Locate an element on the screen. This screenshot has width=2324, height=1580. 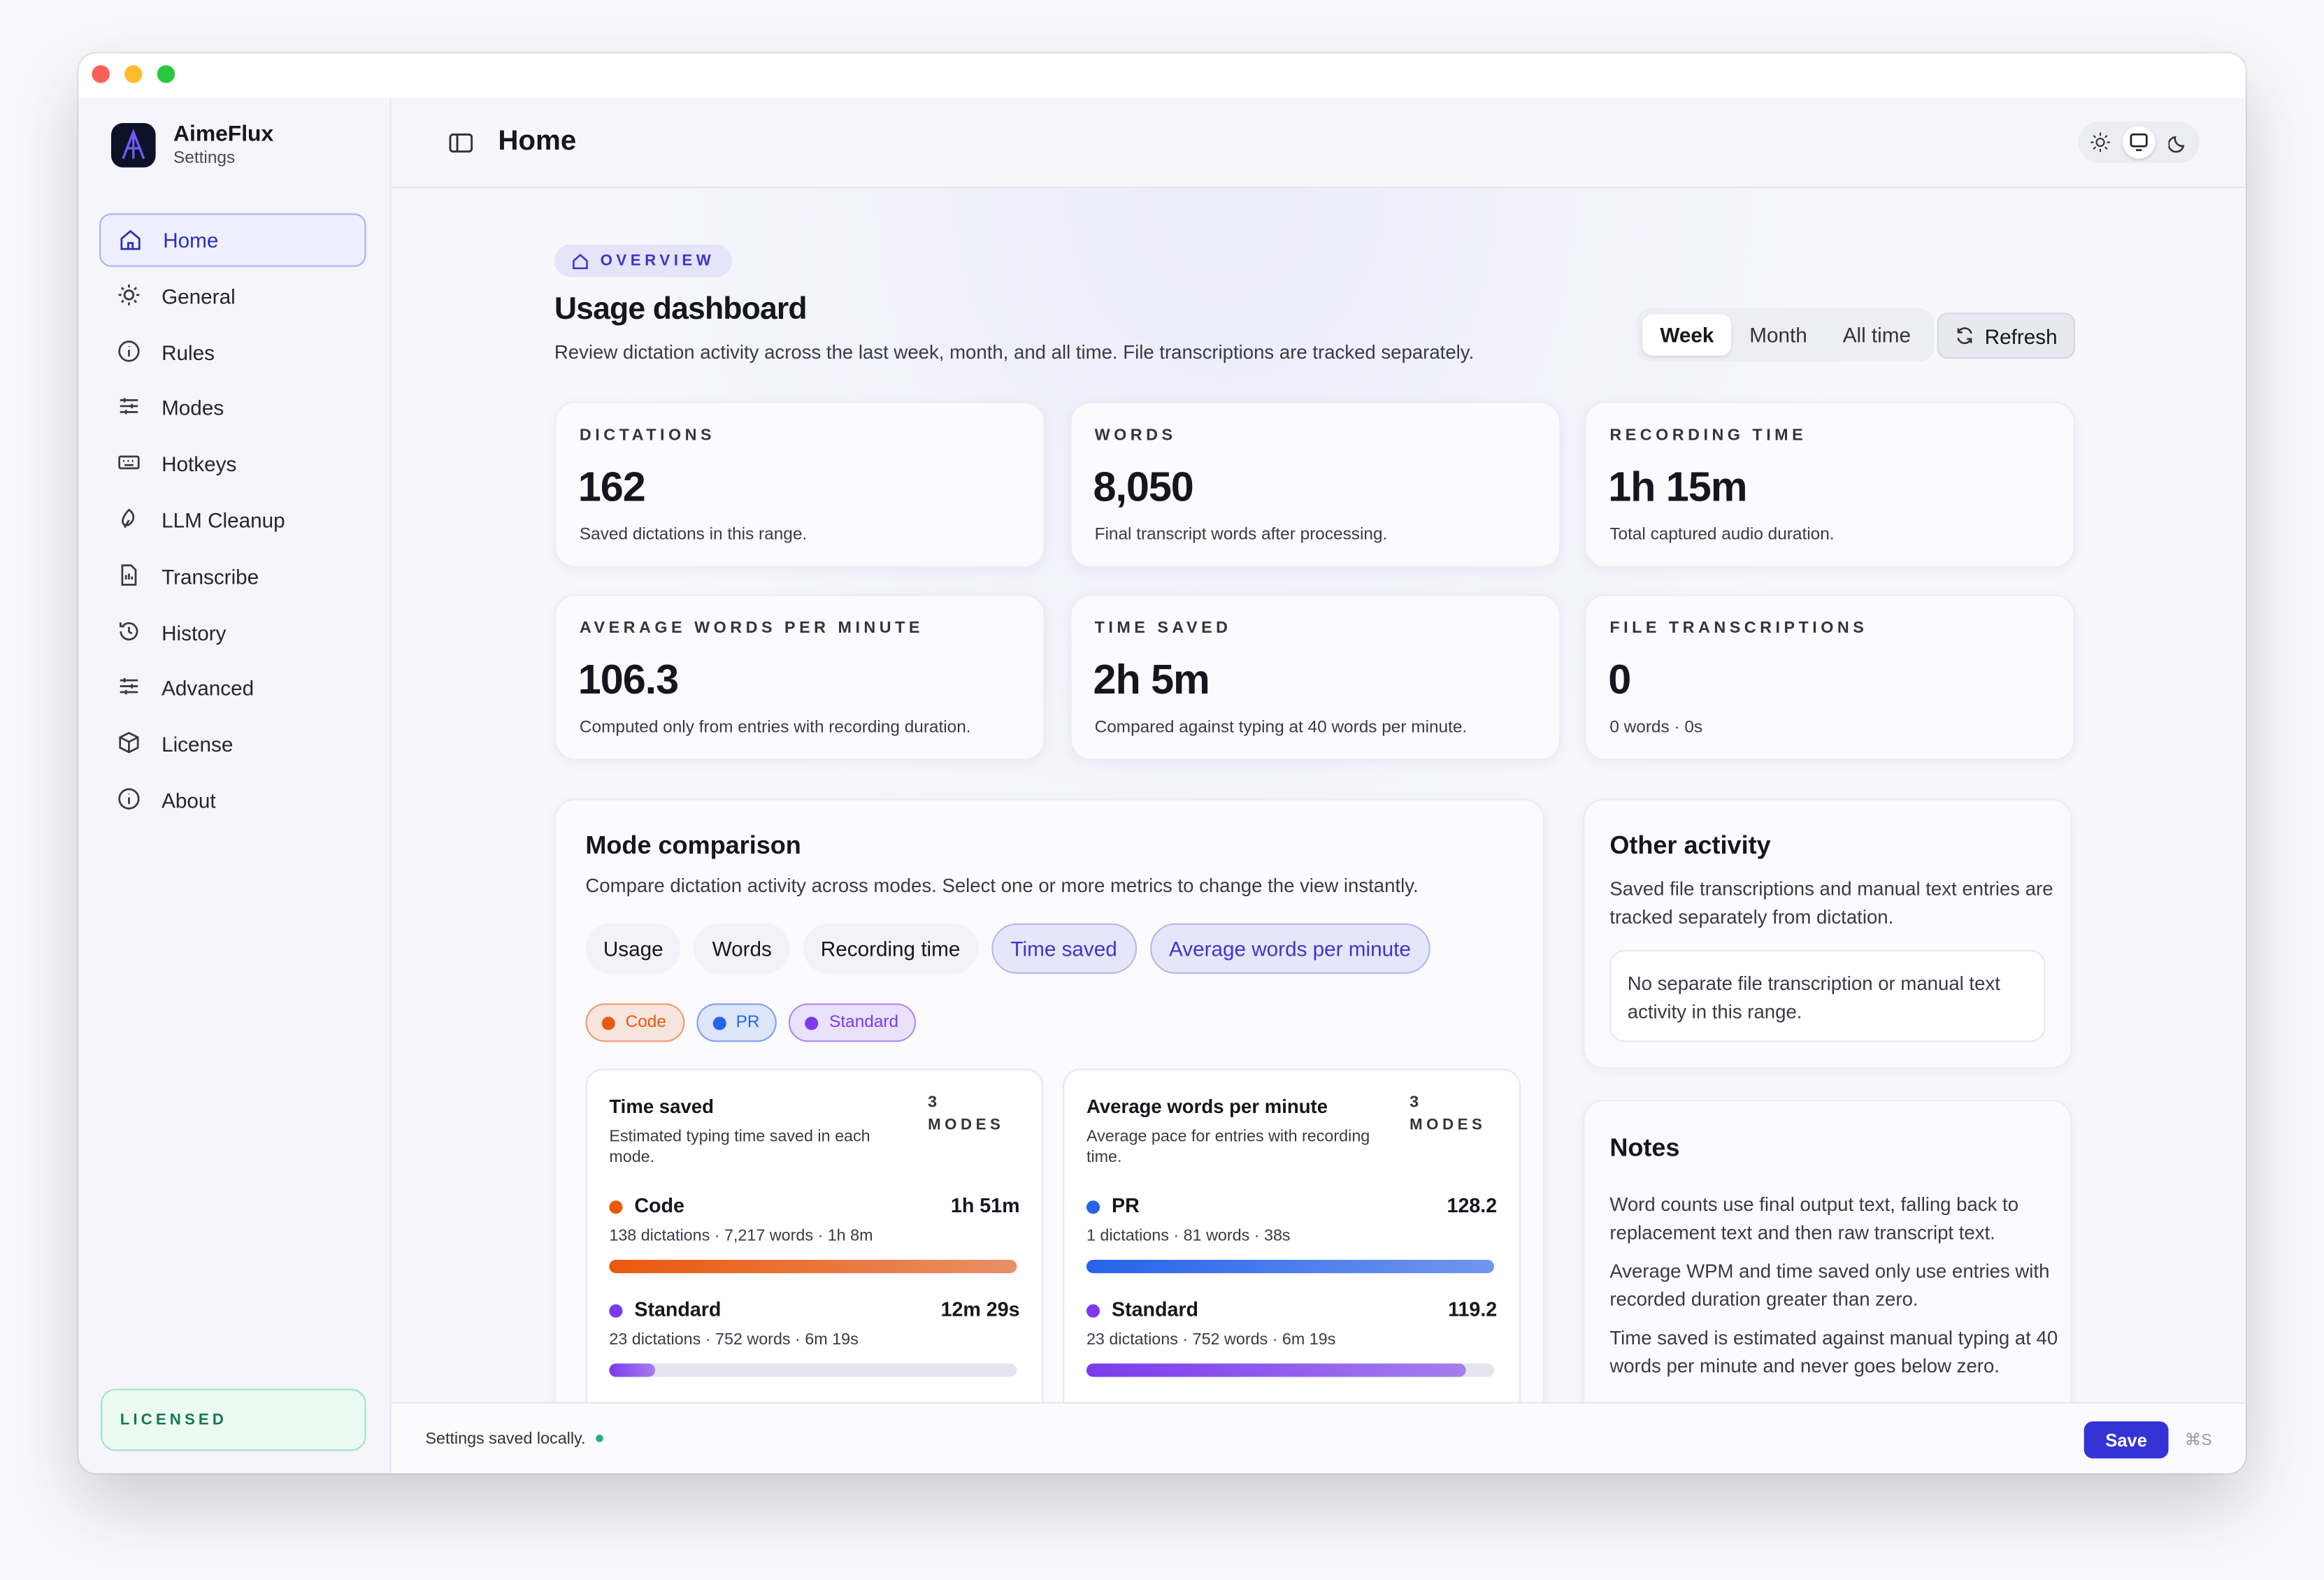
status-dot is located at coordinates (599, 1439).